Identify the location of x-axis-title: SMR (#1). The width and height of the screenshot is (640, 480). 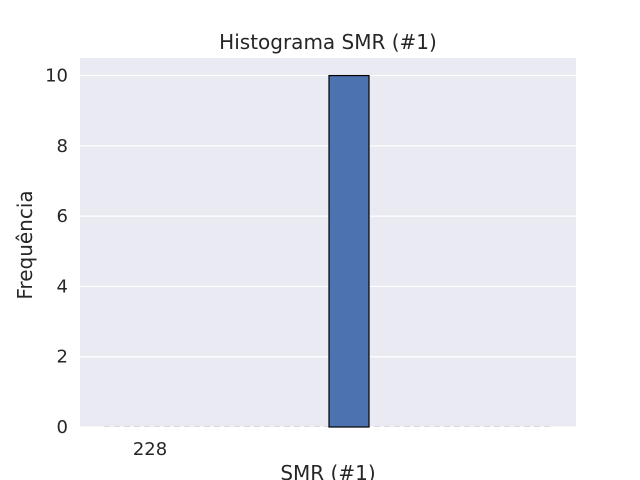
(327, 470).